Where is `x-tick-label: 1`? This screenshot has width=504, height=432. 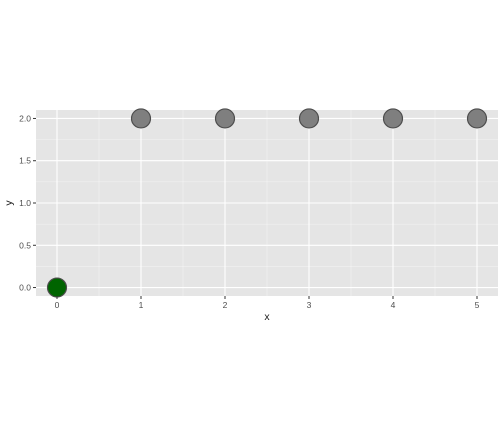 x-tick-label: 1 is located at coordinates (141, 305).